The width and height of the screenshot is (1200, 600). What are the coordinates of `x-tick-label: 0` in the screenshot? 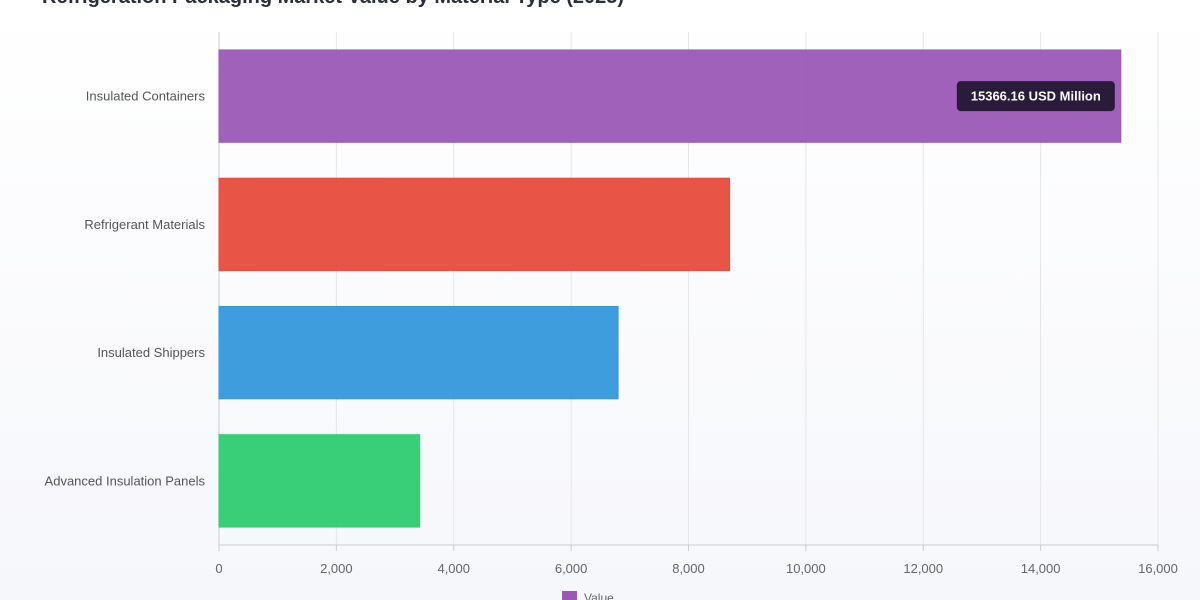 It's located at (218, 568).